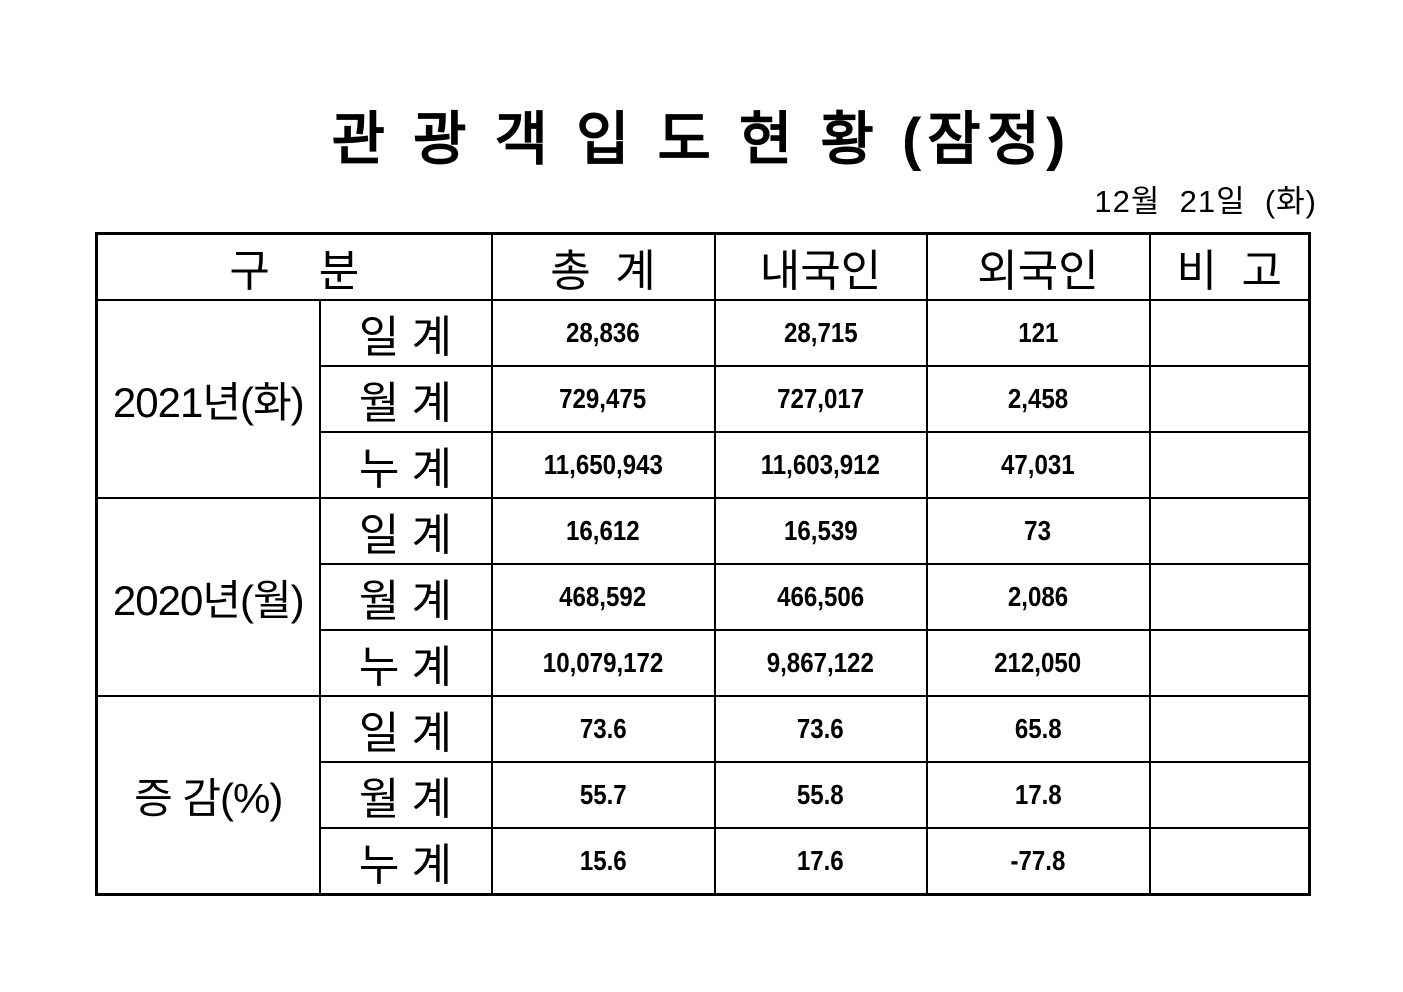 The width and height of the screenshot is (1403, 992). I want to click on value-domestic: 55.8, so click(820, 795).